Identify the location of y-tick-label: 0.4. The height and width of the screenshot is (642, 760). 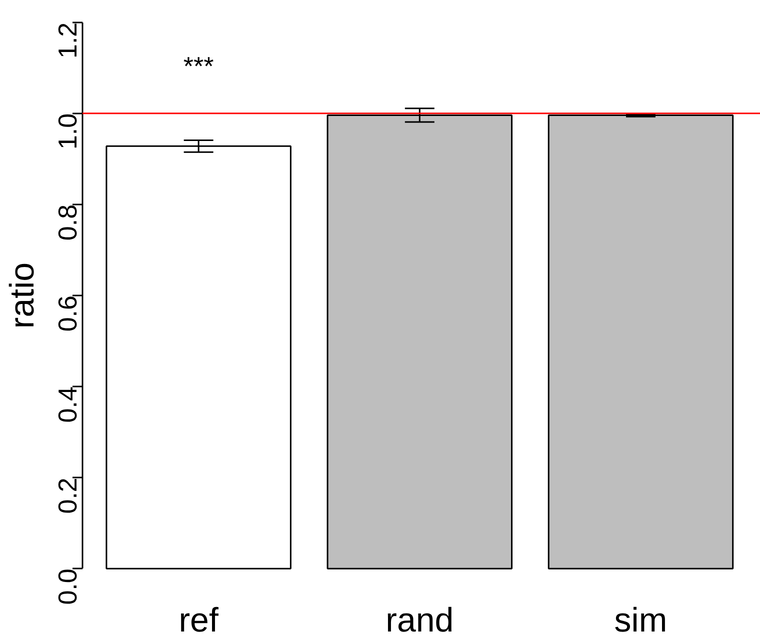
(67, 404).